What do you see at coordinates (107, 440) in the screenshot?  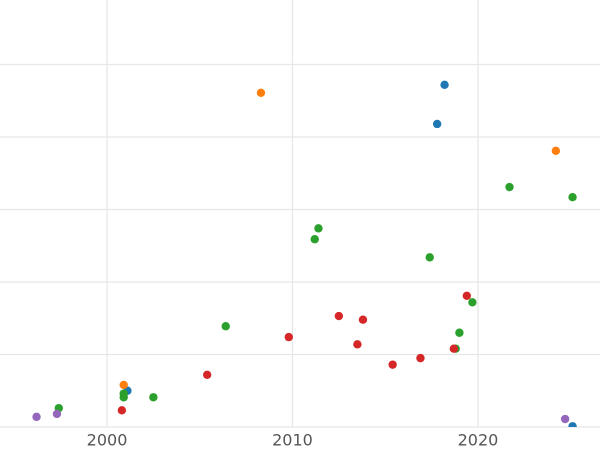 I see `x-tick-label: 2000` at bounding box center [107, 440].